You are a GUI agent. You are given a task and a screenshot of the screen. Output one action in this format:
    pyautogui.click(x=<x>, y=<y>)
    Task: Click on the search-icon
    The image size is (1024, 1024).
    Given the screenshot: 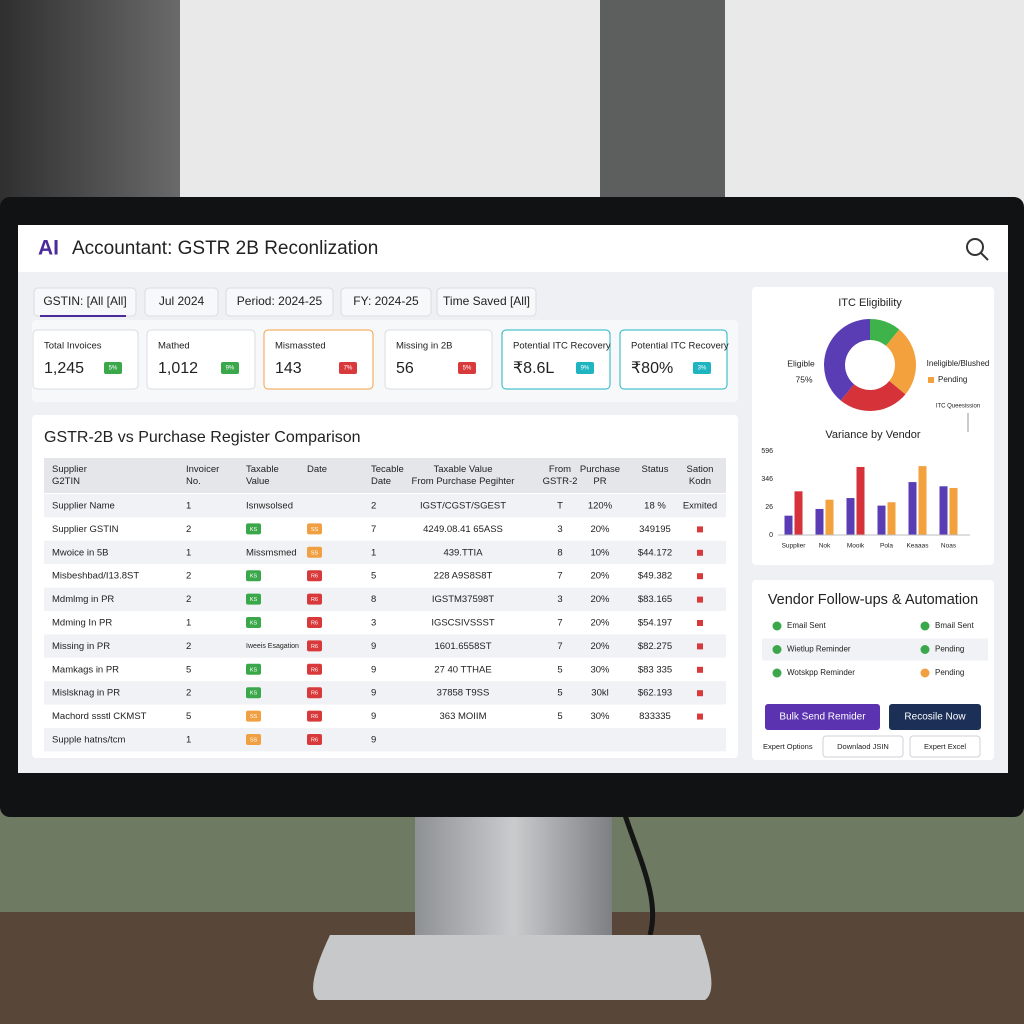 What is the action you would take?
    pyautogui.click(x=977, y=249)
    